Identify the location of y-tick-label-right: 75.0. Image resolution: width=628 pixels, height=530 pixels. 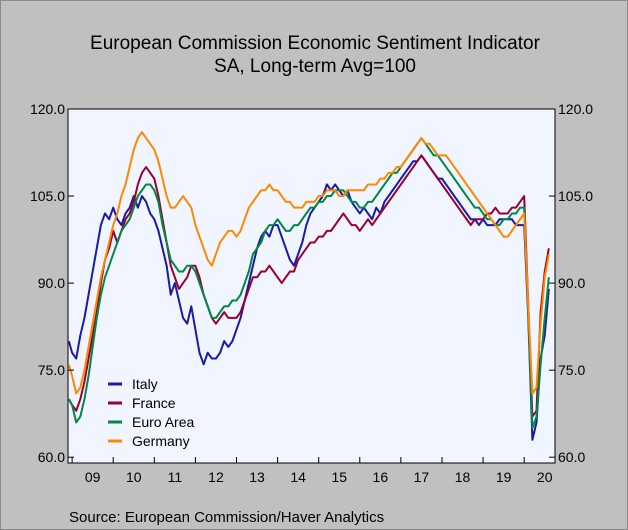
(571, 370).